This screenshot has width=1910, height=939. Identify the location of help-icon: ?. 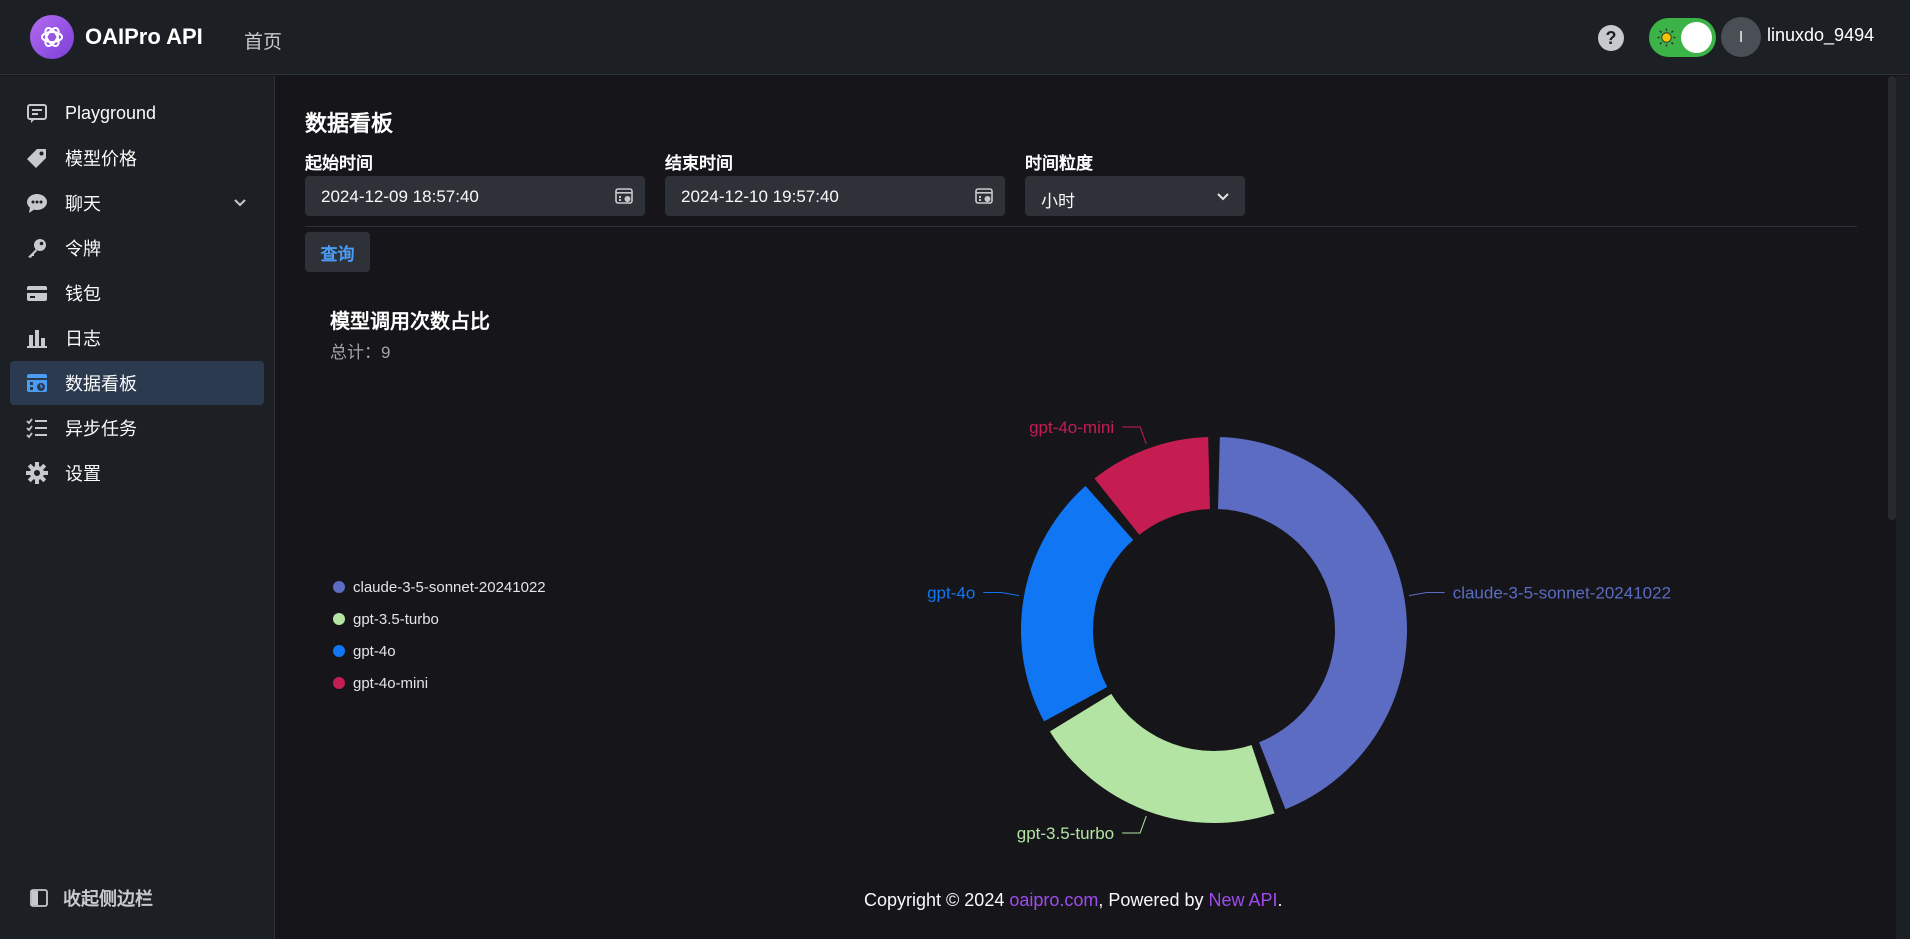
(1611, 38).